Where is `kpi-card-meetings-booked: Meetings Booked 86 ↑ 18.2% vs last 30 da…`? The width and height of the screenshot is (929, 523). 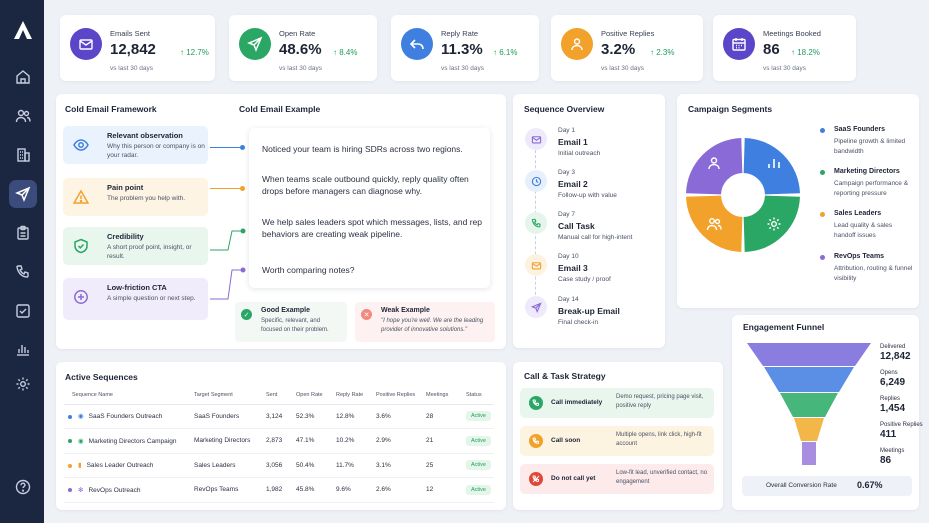
kpi-card-meetings-booked: Meetings Booked 86 ↑ 18.2% vs last 30 da… is located at coordinates (784, 48).